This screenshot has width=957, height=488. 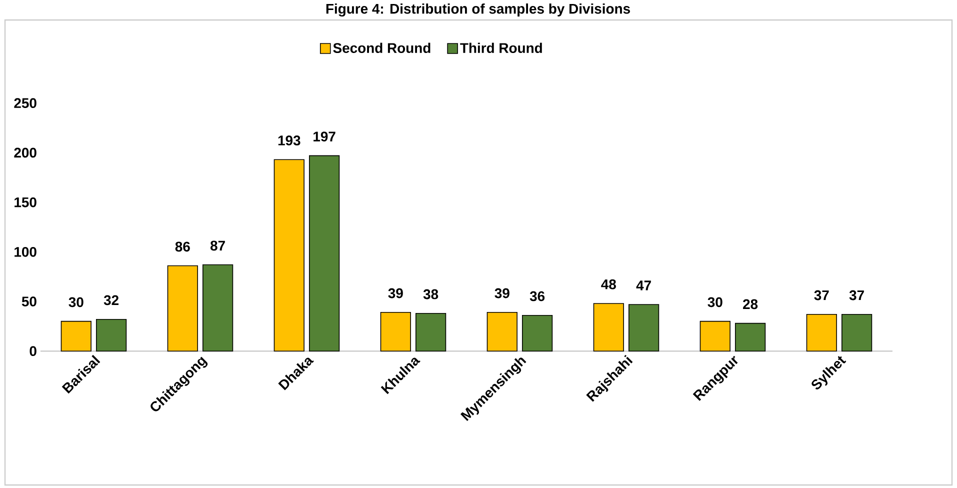 What do you see at coordinates (182, 247) in the screenshot?
I see `data-label: 86` at bounding box center [182, 247].